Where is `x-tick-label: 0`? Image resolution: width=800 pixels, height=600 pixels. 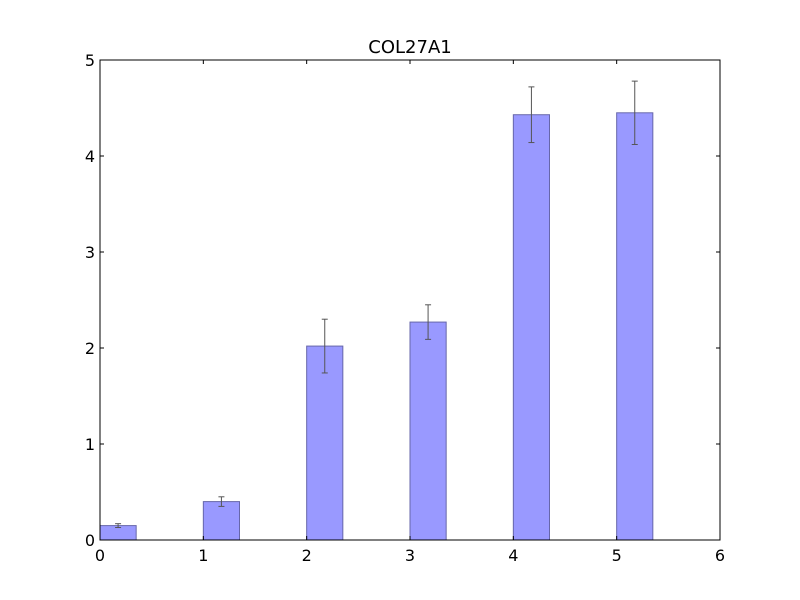 x-tick-label: 0 is located at coordinates (100, 555).